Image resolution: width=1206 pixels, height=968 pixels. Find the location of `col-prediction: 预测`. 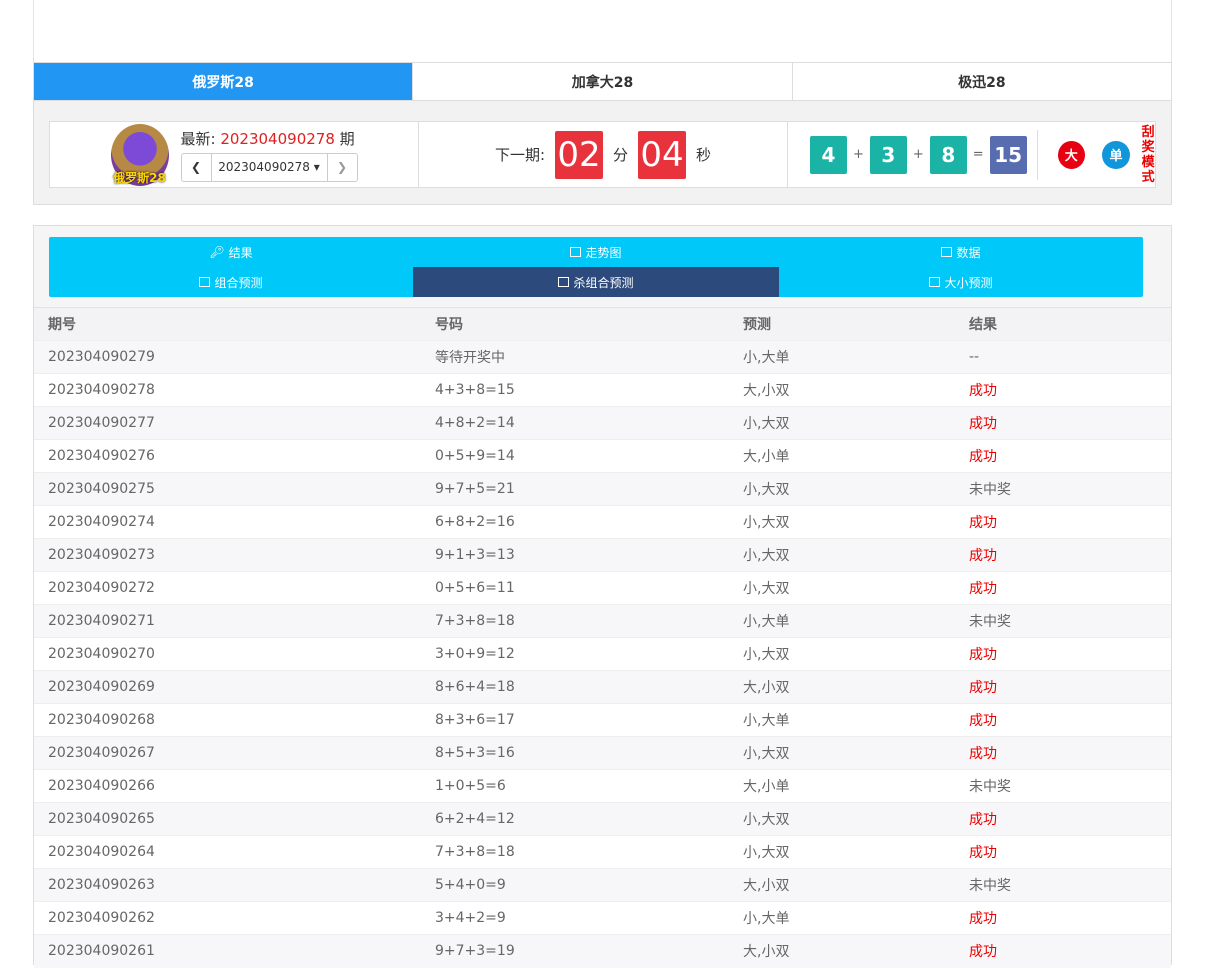

col-prediction: 预测 is located at coordinates (842, 324).